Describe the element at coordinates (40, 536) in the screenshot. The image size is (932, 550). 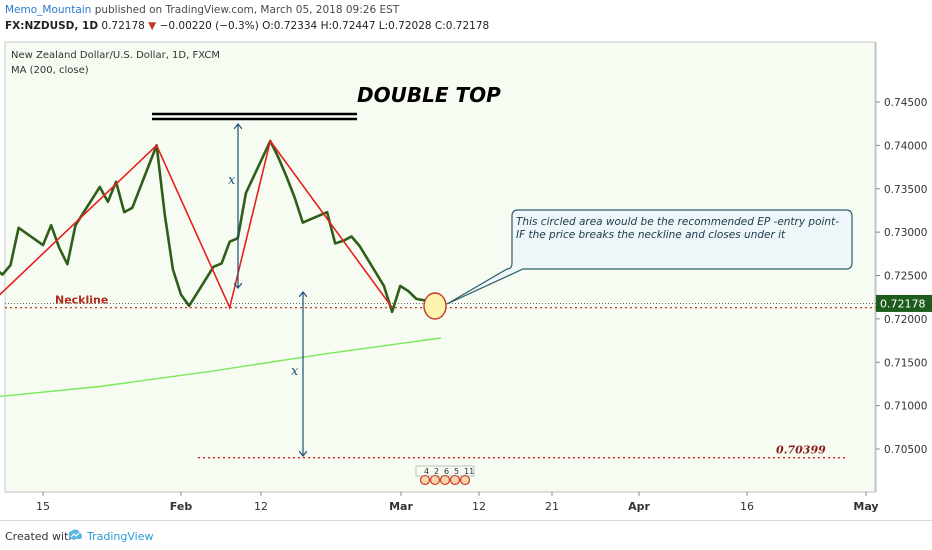
I see `created-with-label: Created with` at that location.